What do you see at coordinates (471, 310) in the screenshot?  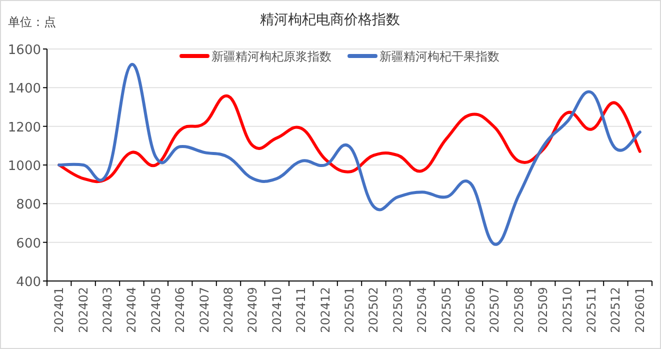 I see `x-tick-label: 202506` at bounding box center [471, 310].